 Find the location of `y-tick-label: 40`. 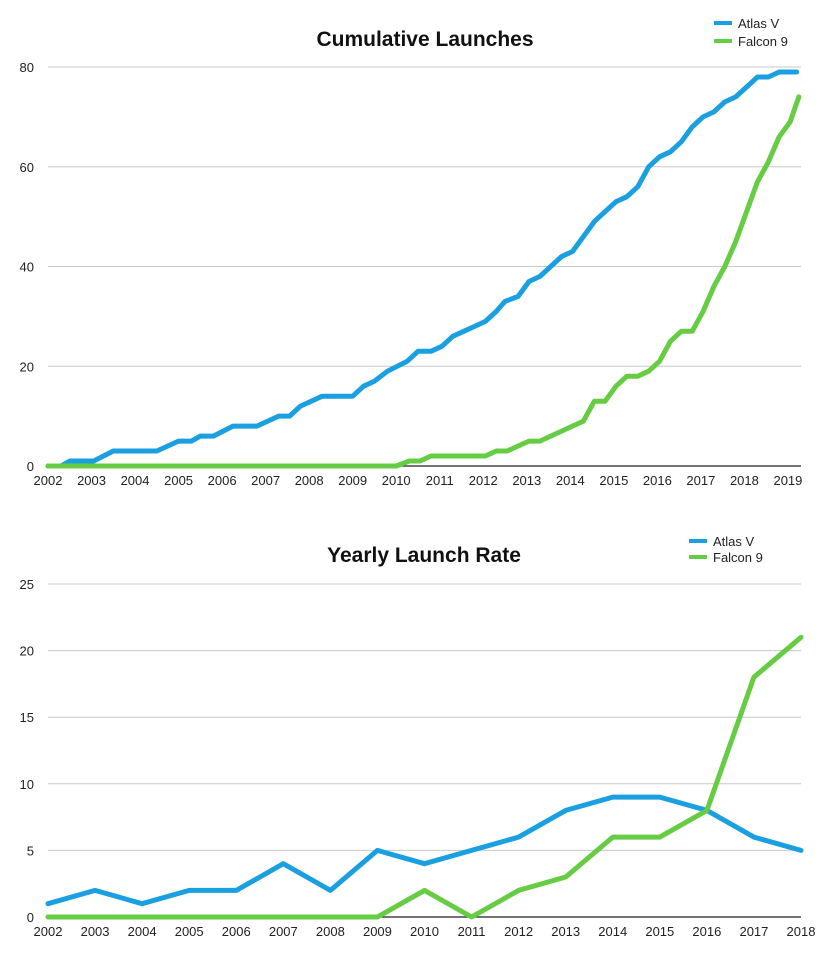

y-tick-label: 40 is located at coordinates (27, 267).